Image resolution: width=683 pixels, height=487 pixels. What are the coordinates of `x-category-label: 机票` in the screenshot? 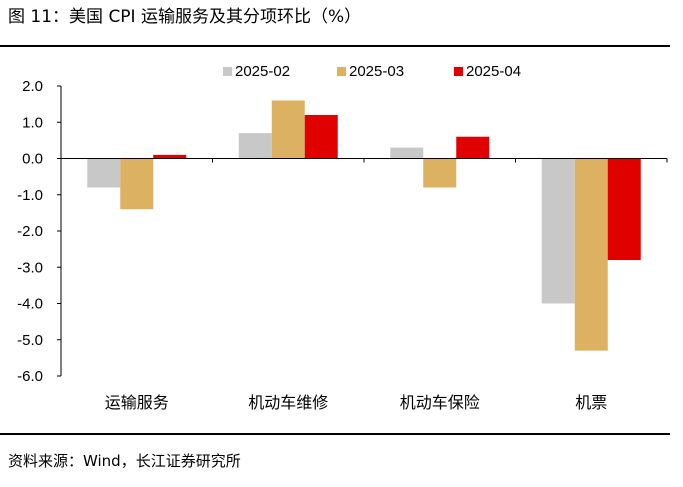 It's located at (591, 403).